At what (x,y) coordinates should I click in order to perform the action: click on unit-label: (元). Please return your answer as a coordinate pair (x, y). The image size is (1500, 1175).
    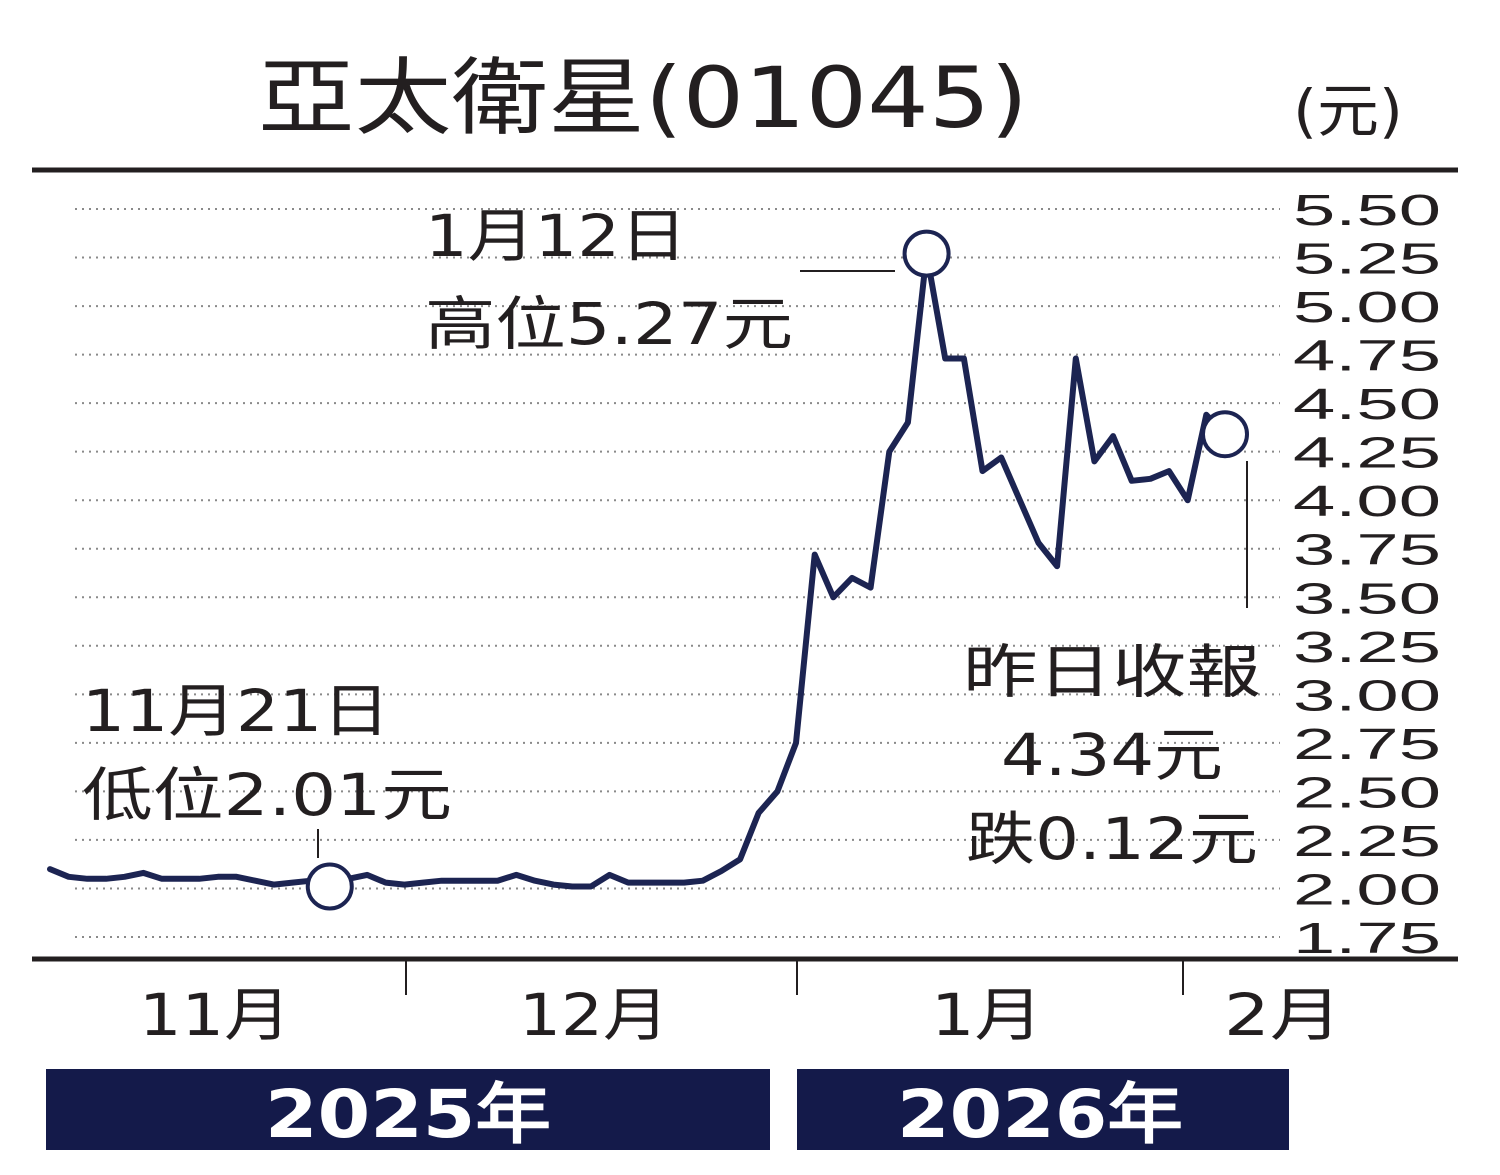
    Looking at the image, I should click on (1348, 111).